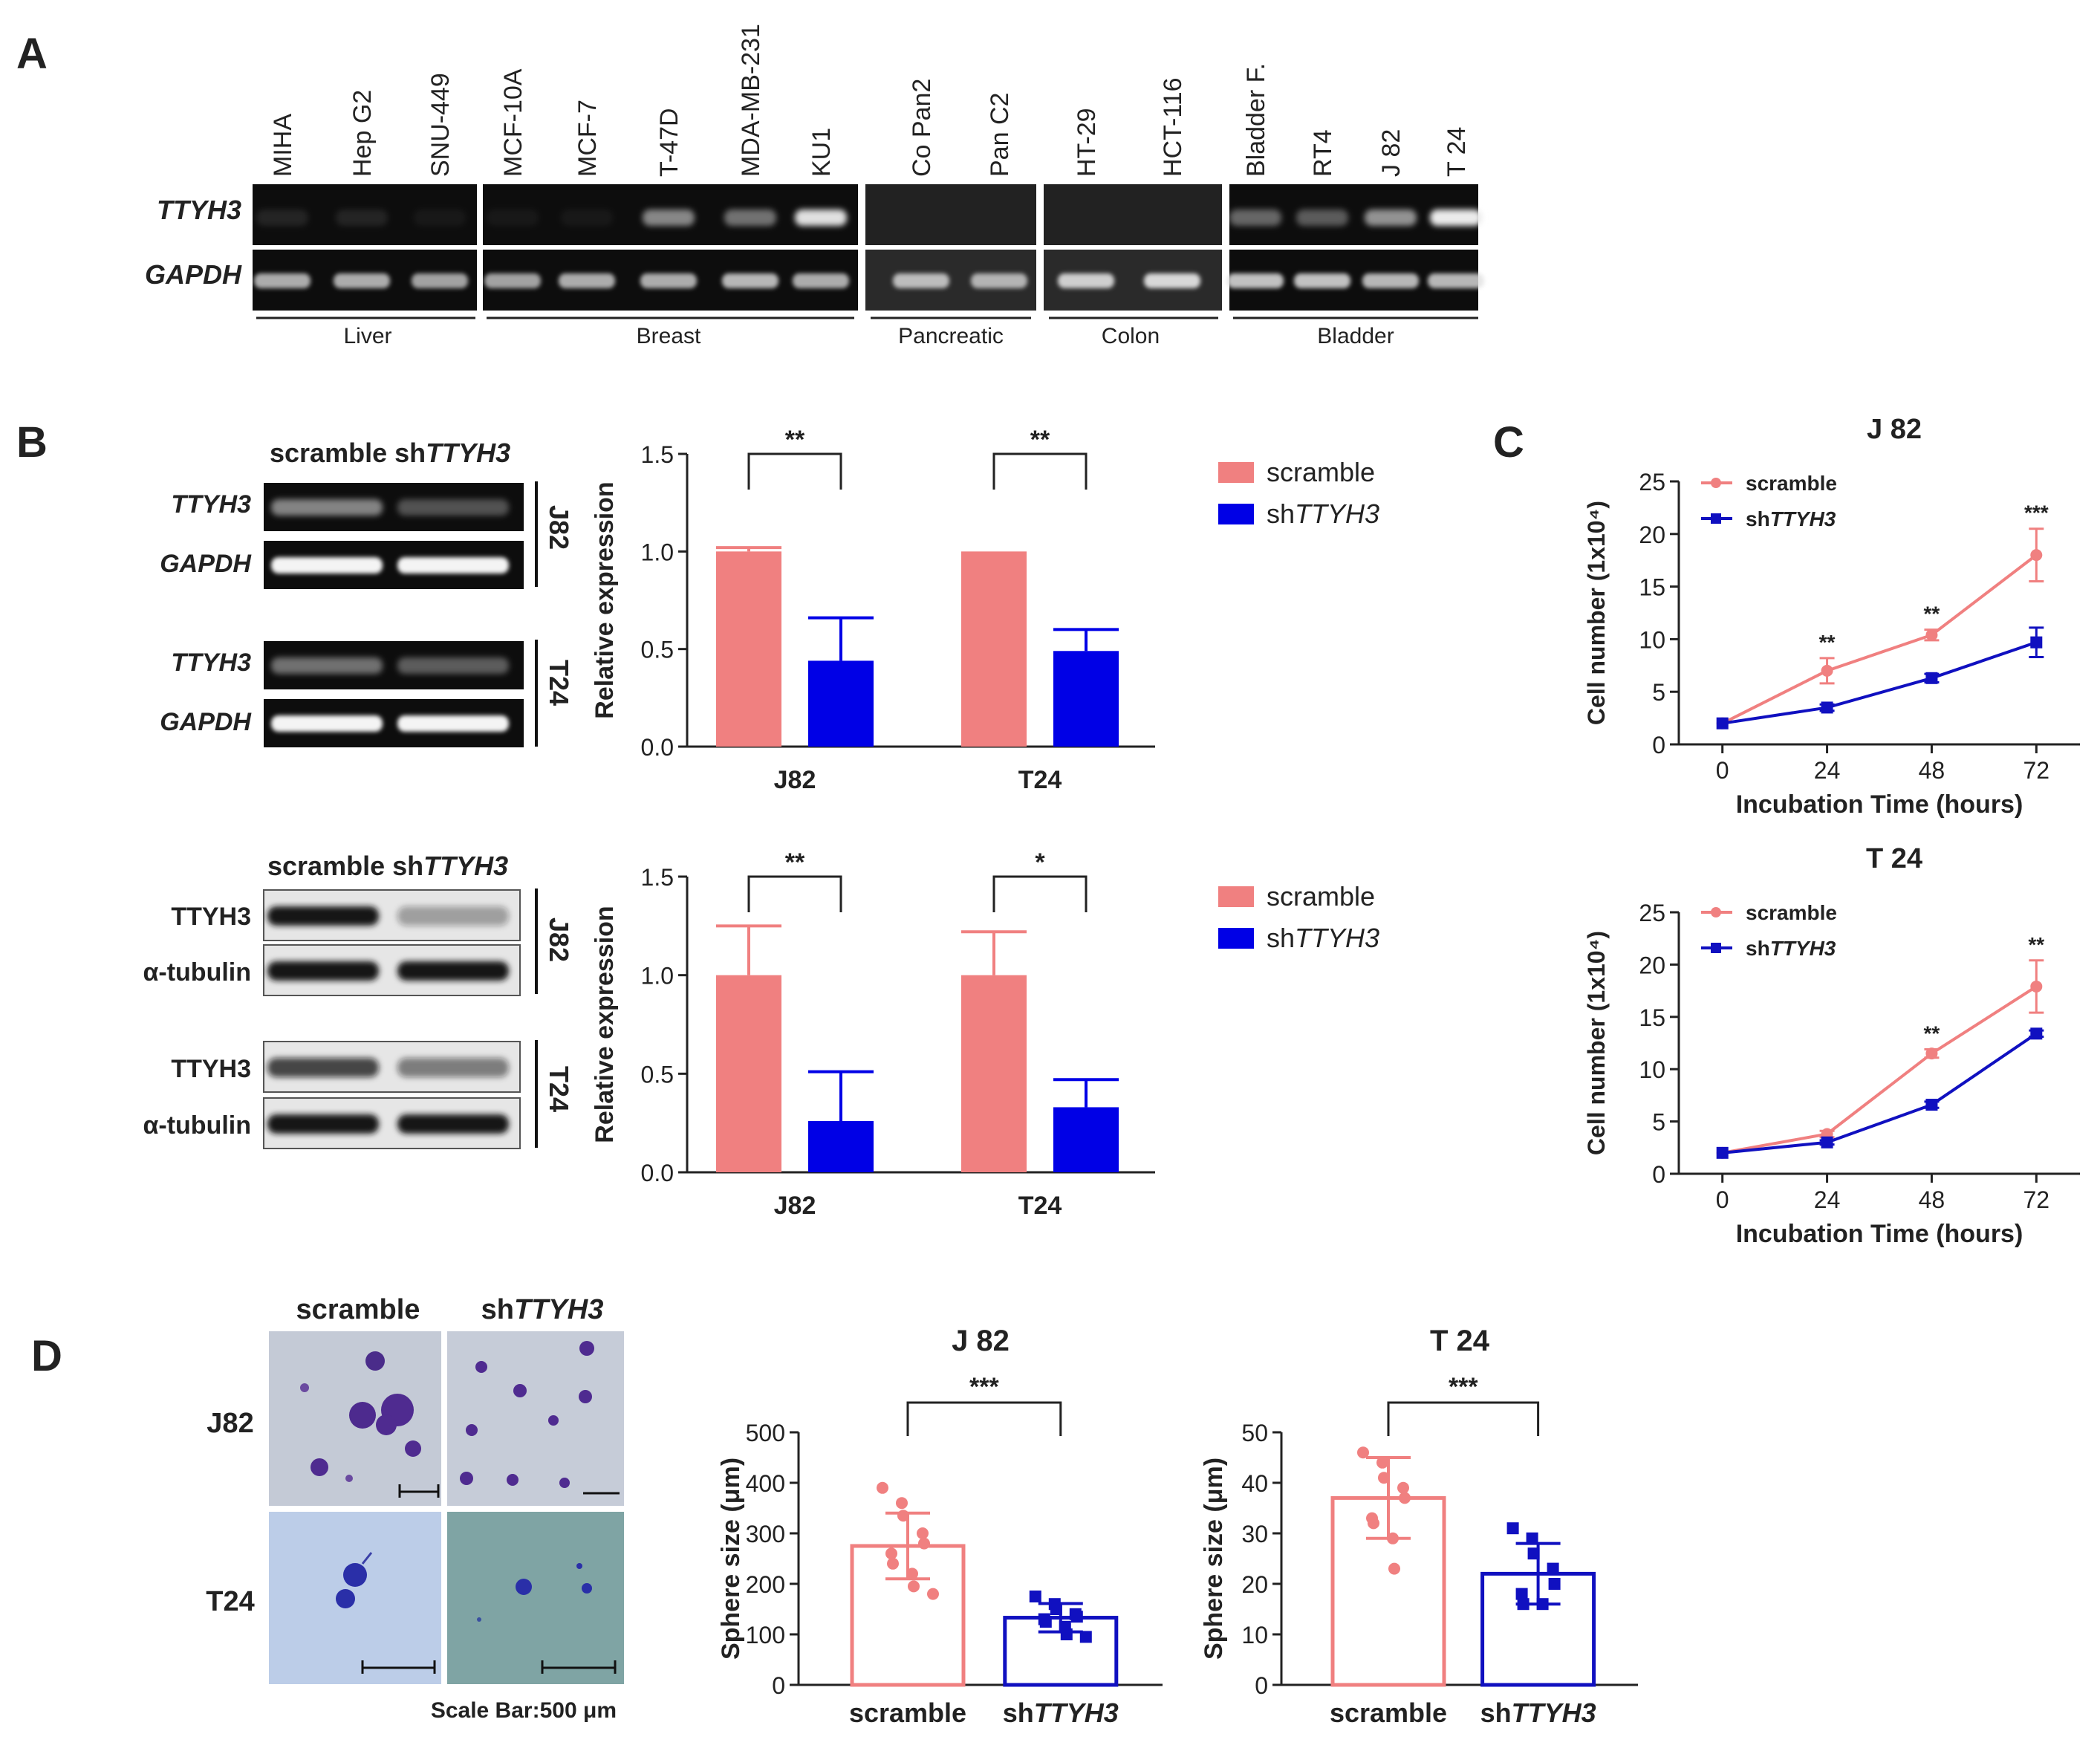  Describe the element at coordinates (1596, 613) in the screenshot. I see `y-axis-label: Cell number (1x10⁴)` at that location.